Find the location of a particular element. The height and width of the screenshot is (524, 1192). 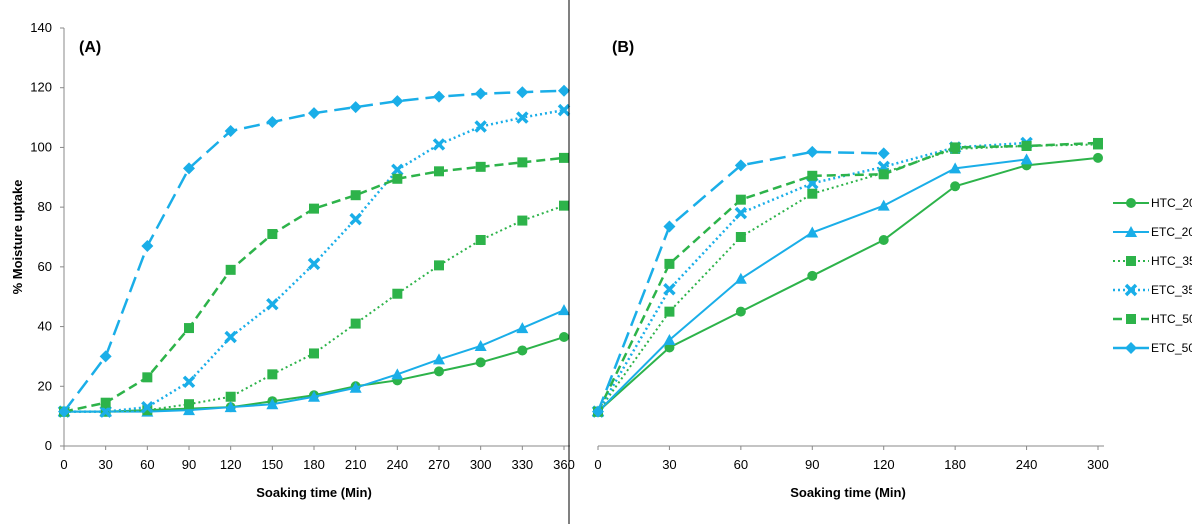

series-etc-20-c is located at coordinates (314, 360).